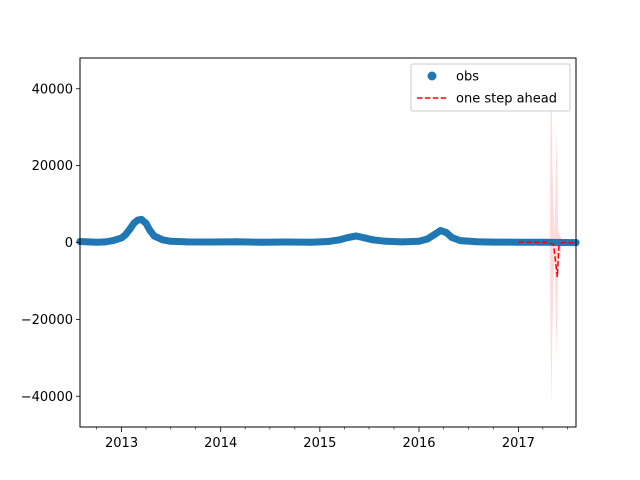 Image resolution: width=640 pixels, height=480 pixels. What do you see at coordinates (518, 443) in the screenshot?
I see `x-tick-label: 2017` at bounding box center [518, 443].